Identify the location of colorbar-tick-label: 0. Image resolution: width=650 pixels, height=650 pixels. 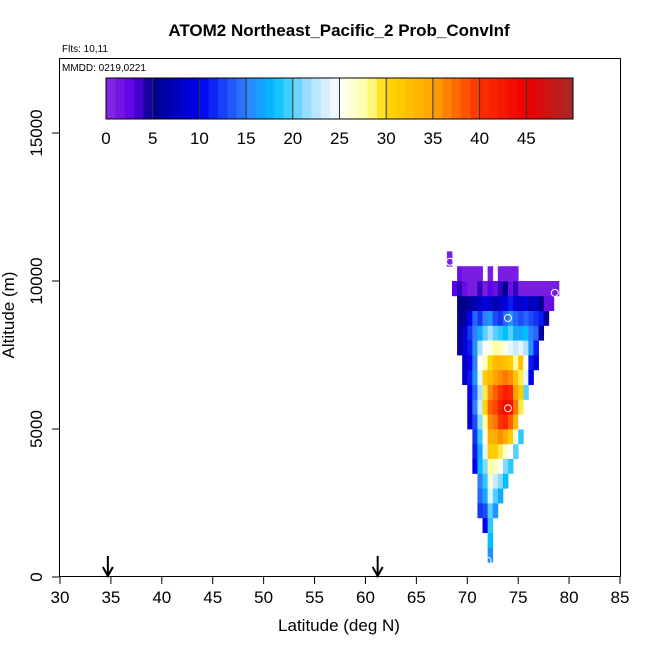
(105, 138).